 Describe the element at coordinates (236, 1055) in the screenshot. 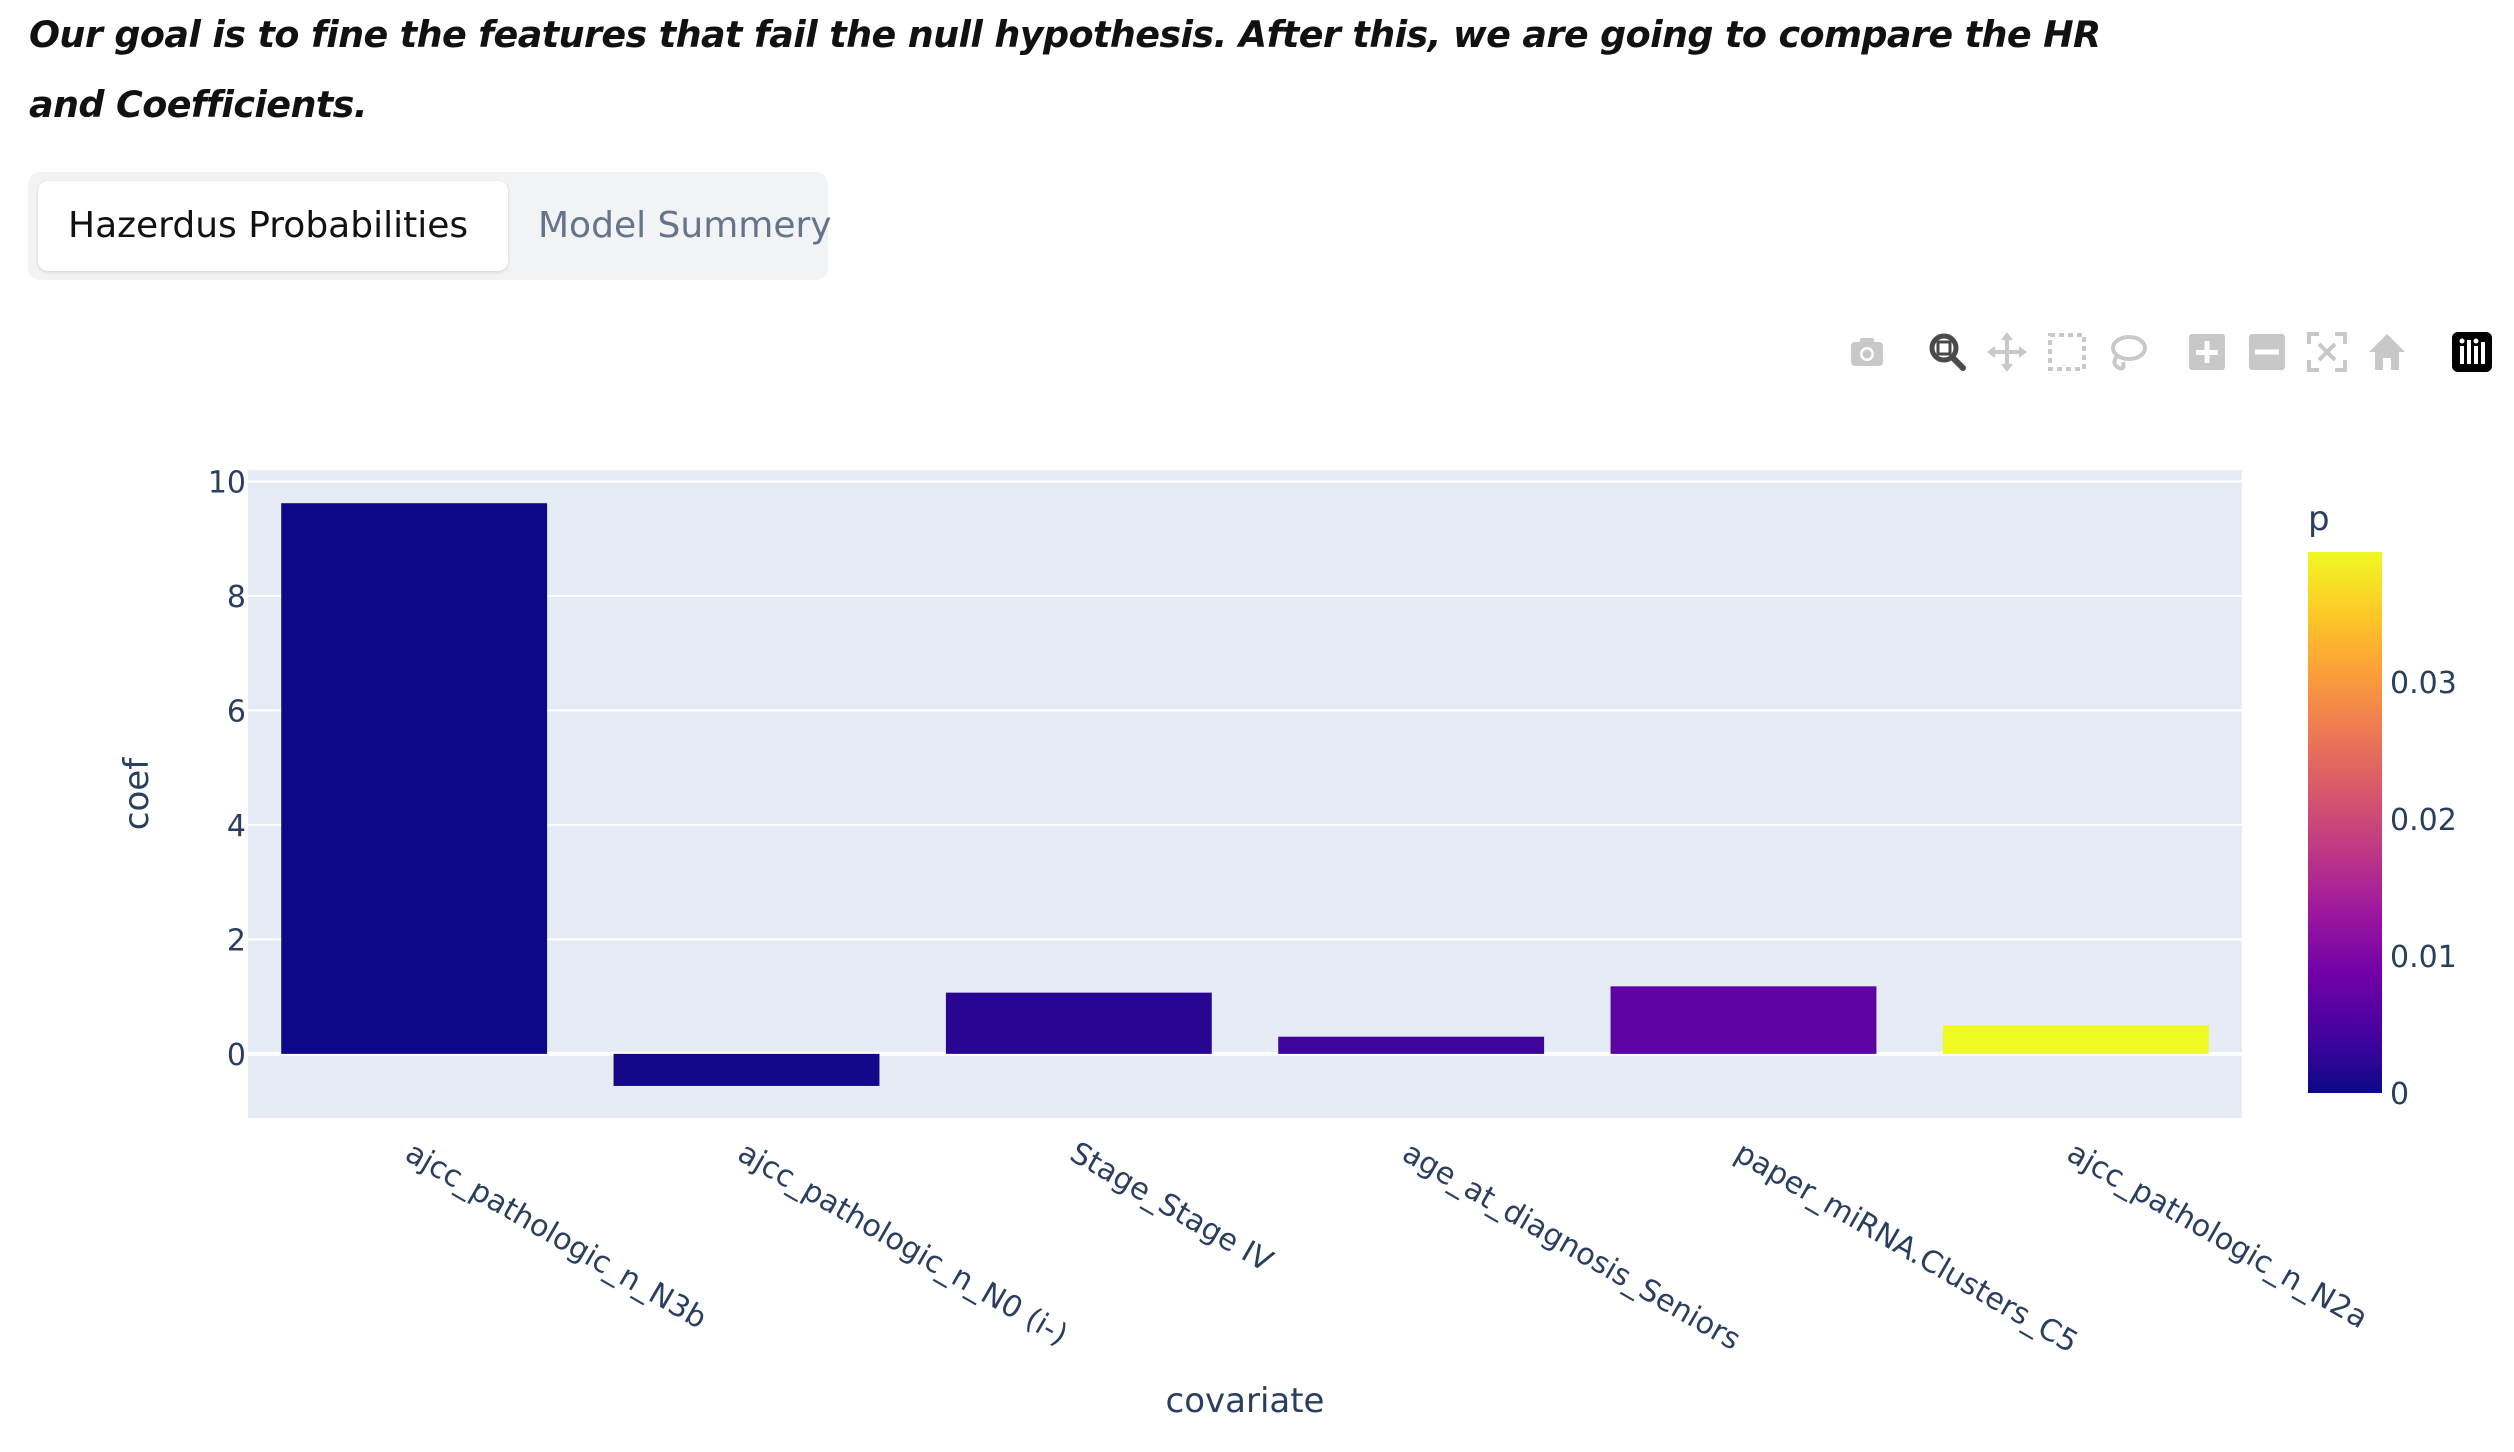

I see `y-tick-label: 0` at that location.